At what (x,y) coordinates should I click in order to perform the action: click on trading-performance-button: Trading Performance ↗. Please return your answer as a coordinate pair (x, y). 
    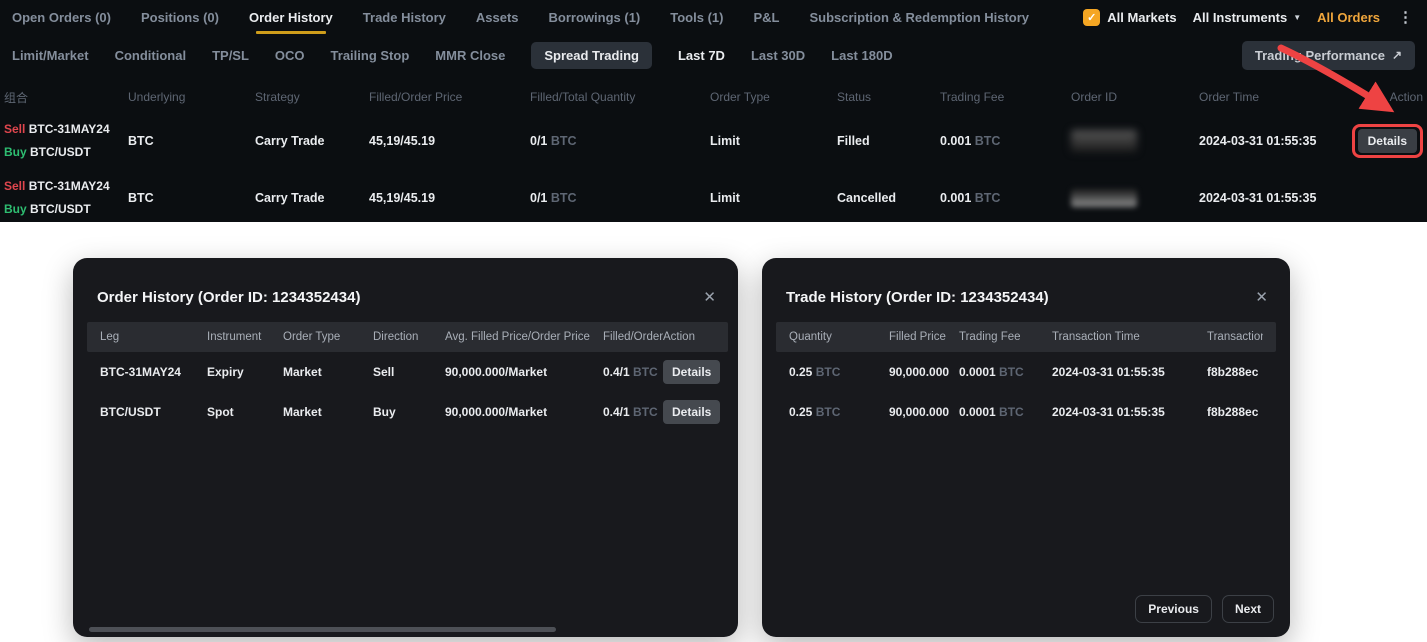
    Looking at the image, I should click on (1328, 55).